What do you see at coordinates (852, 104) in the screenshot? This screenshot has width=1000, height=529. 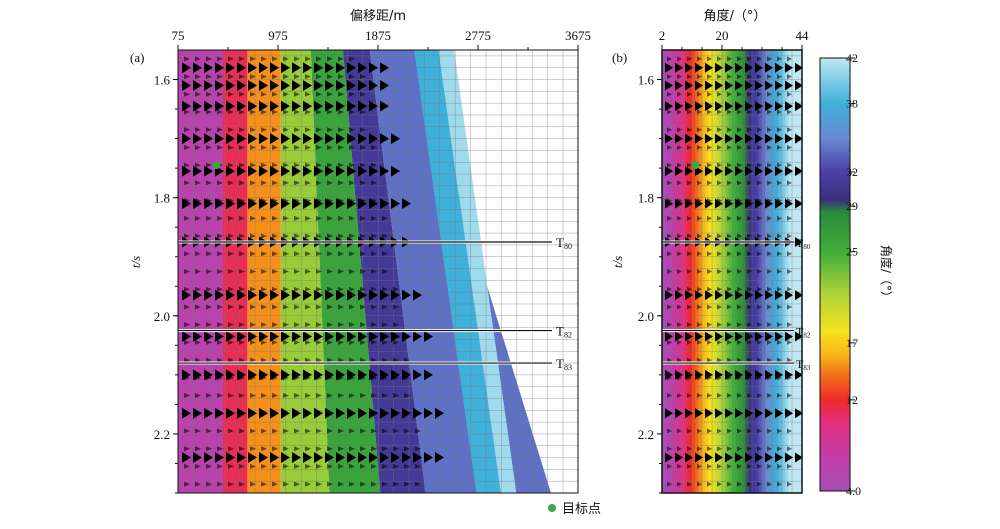 I see `colorbar-tick-label: 38` at bounding box center [852, 104].